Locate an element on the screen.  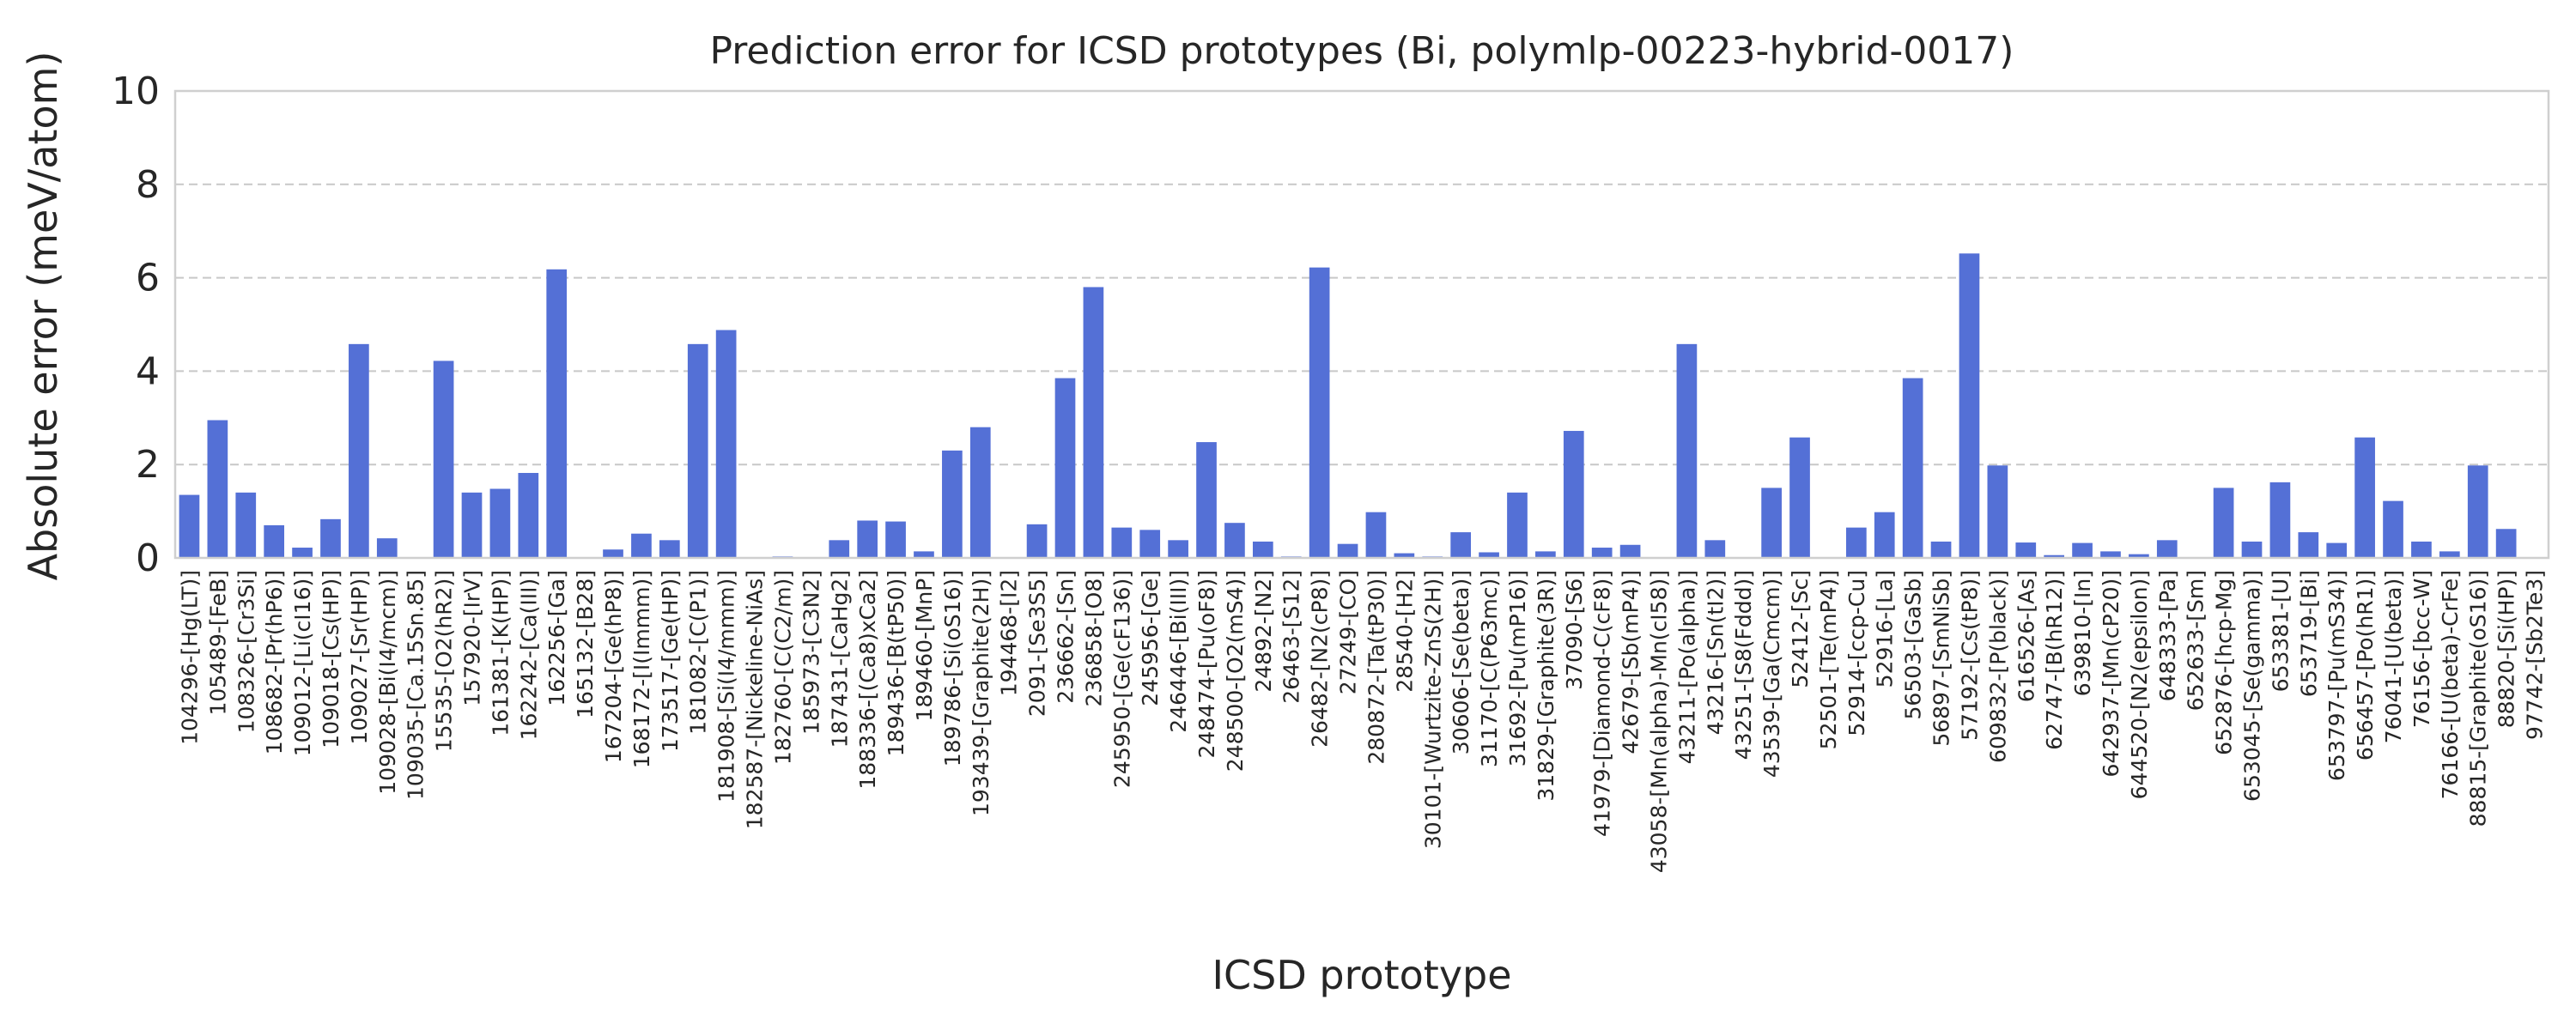
x-tick-label: 653719-[Bi] is located at coordinates (2309, 633).